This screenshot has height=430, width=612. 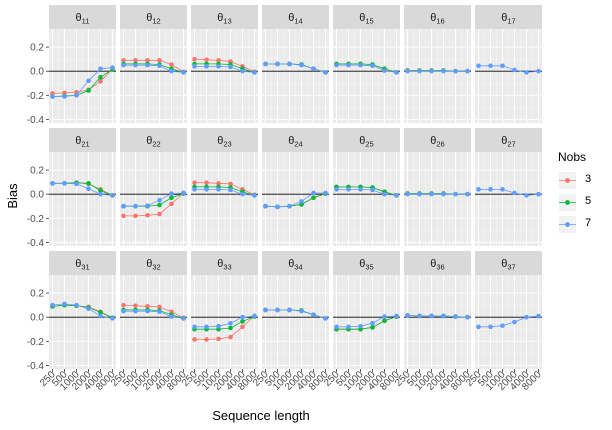 What do you see at coordinates (36, 243) in the screenshot?
I see `y-tick-label: -0.4` at bounding box center [36, 243].